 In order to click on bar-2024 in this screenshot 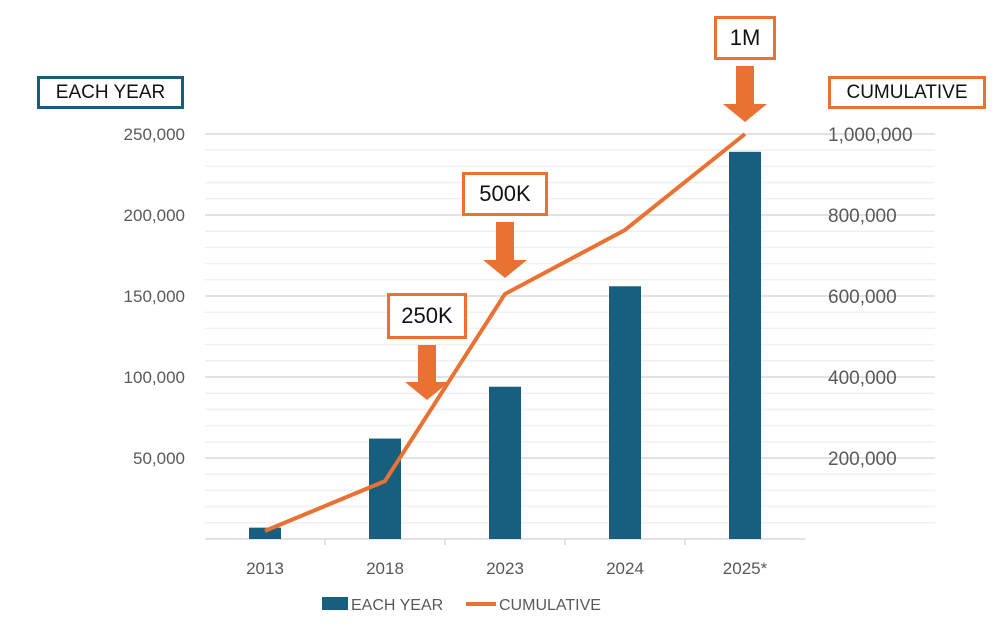, I will do `click(625, 412)`.